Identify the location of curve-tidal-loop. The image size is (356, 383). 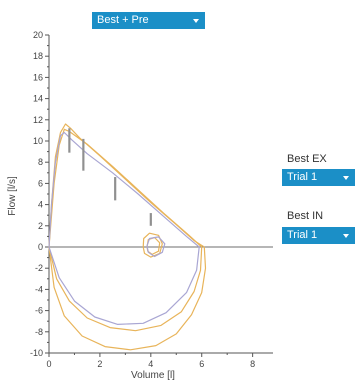
(152, 245).